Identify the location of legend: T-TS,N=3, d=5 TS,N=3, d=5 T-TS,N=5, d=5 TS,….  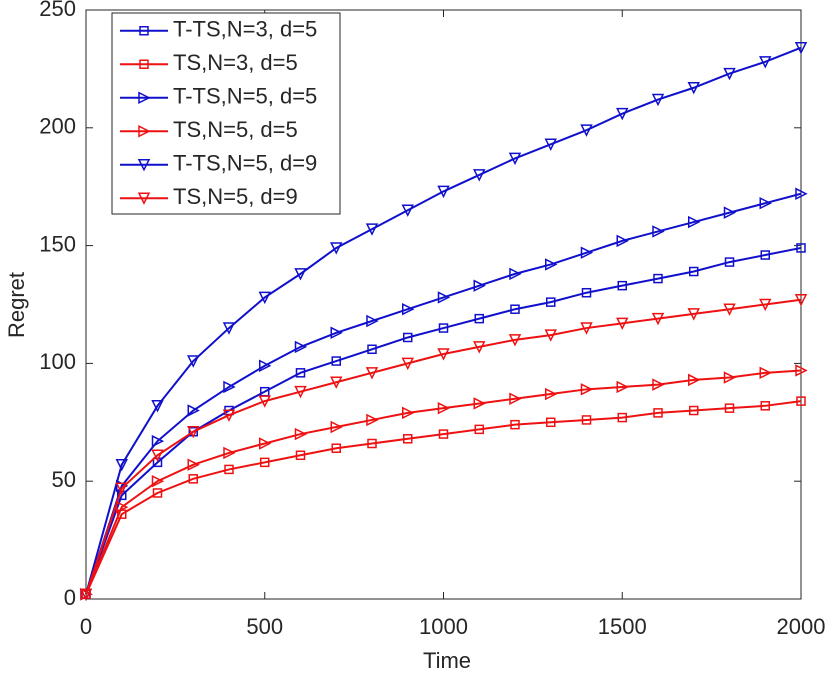
(226, 113).